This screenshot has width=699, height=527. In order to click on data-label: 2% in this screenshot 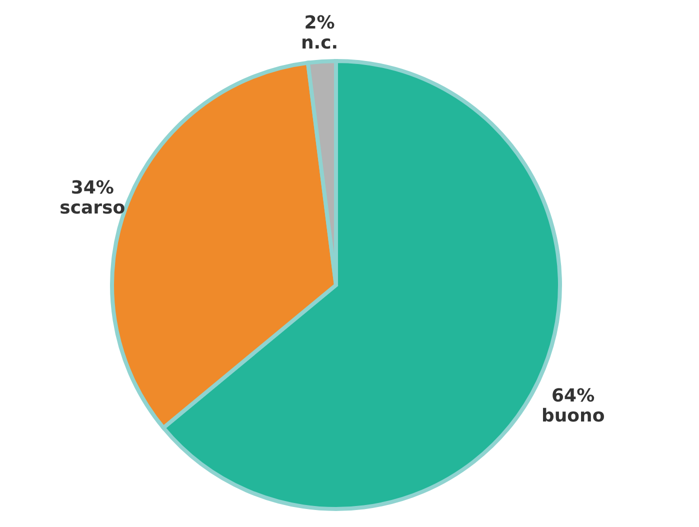, I will do `click(319, 23)`.